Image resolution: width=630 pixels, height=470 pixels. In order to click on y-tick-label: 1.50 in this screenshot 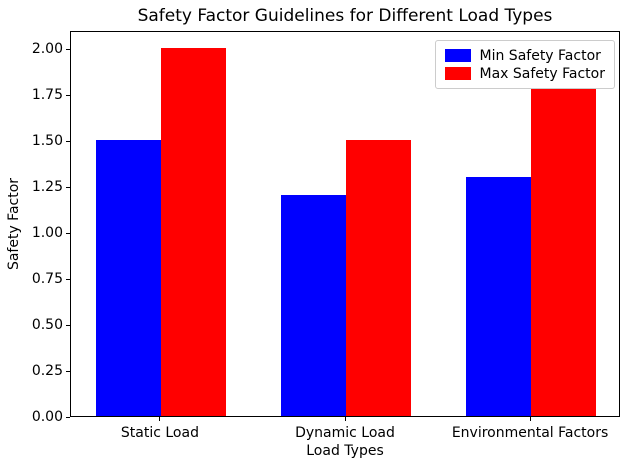, I will do `click(47, 141)`.